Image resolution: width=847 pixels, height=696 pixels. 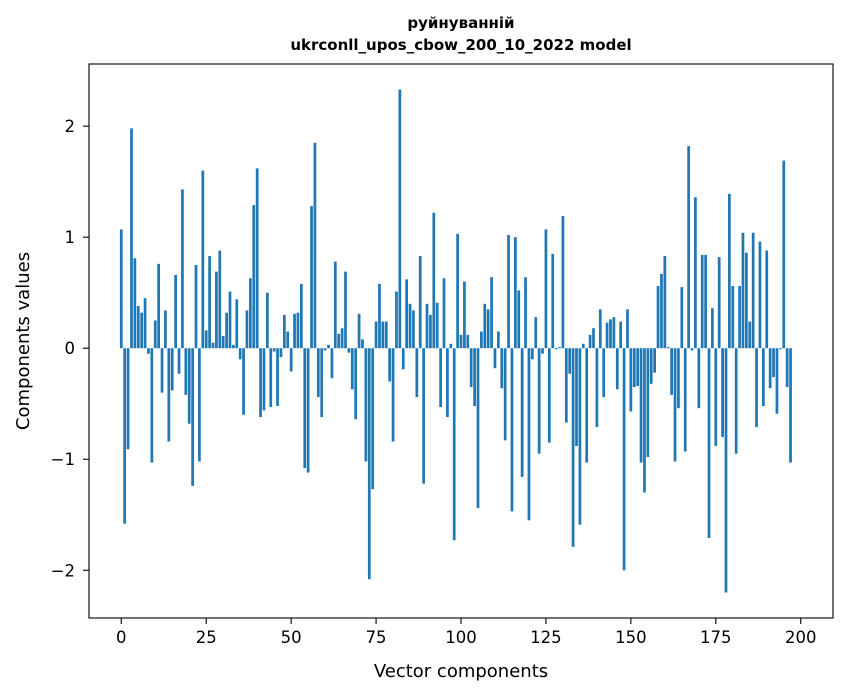 What do you see at coordinates (460, 45) in the screenshot?
I see `chart-subtitle: ukrconll_upos_cbow_200_10_2022 model` at bounding box center [460, 45].